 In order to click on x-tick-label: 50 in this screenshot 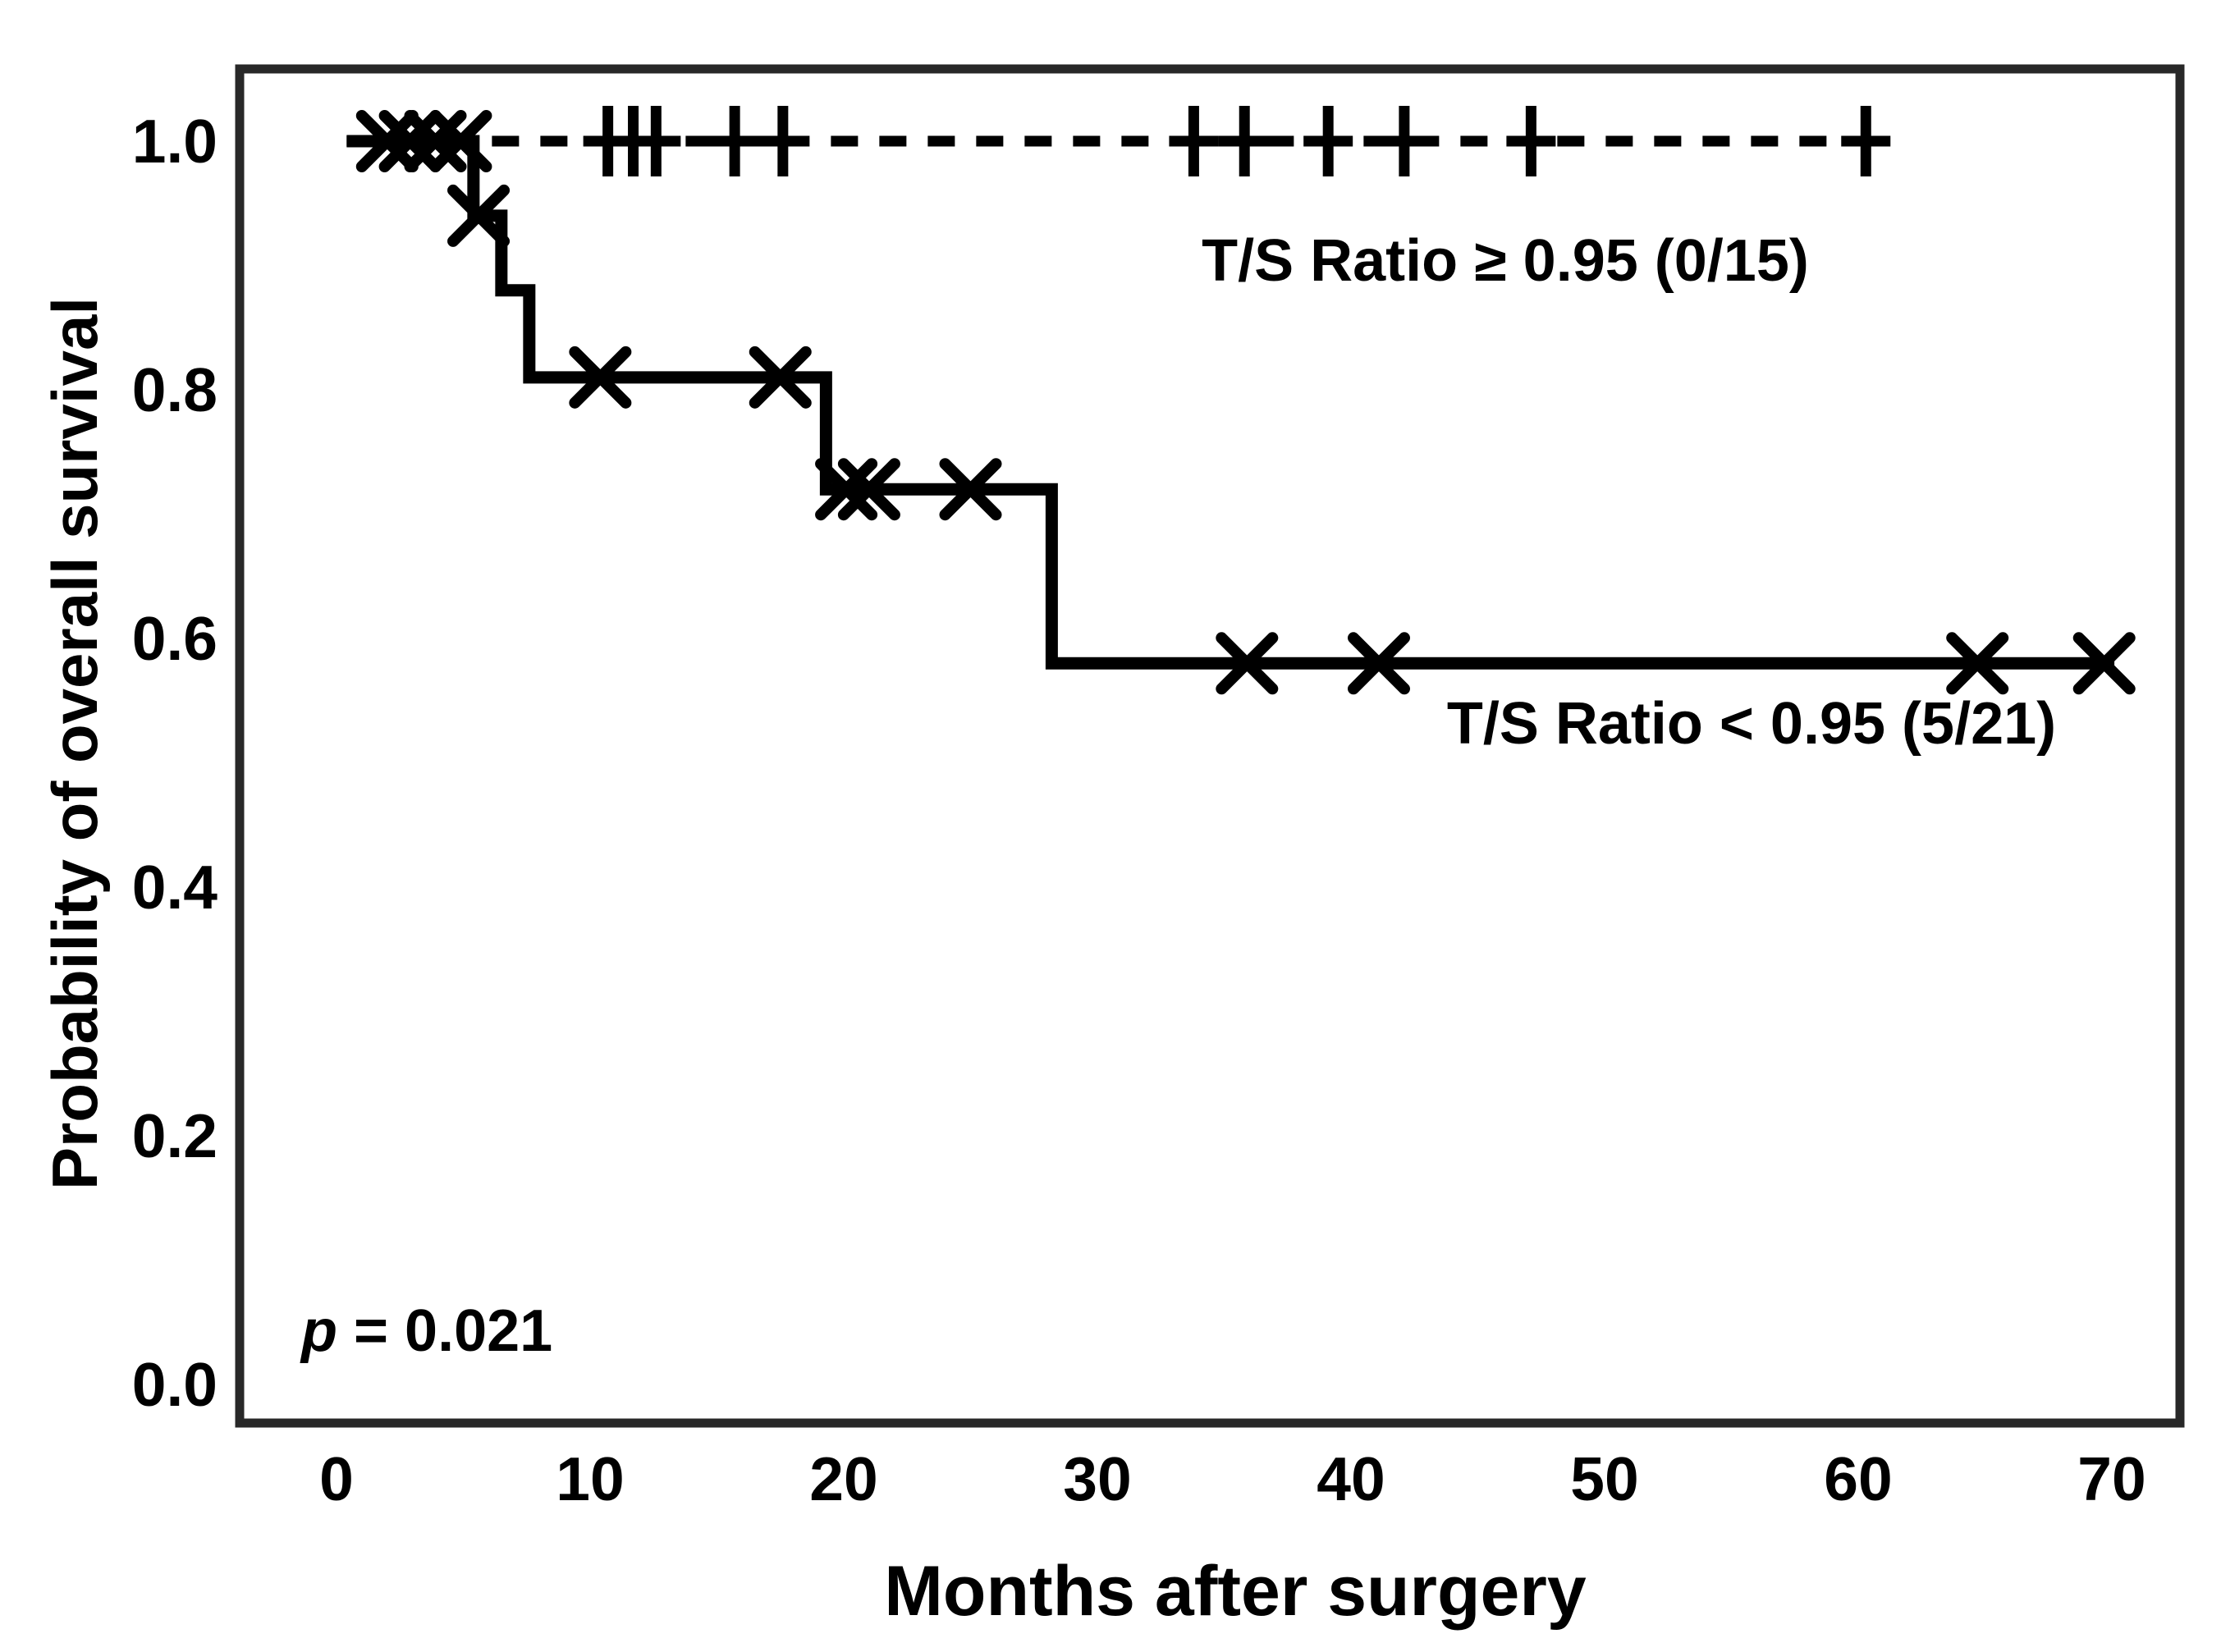, I will do `click(1604, 1478)`.